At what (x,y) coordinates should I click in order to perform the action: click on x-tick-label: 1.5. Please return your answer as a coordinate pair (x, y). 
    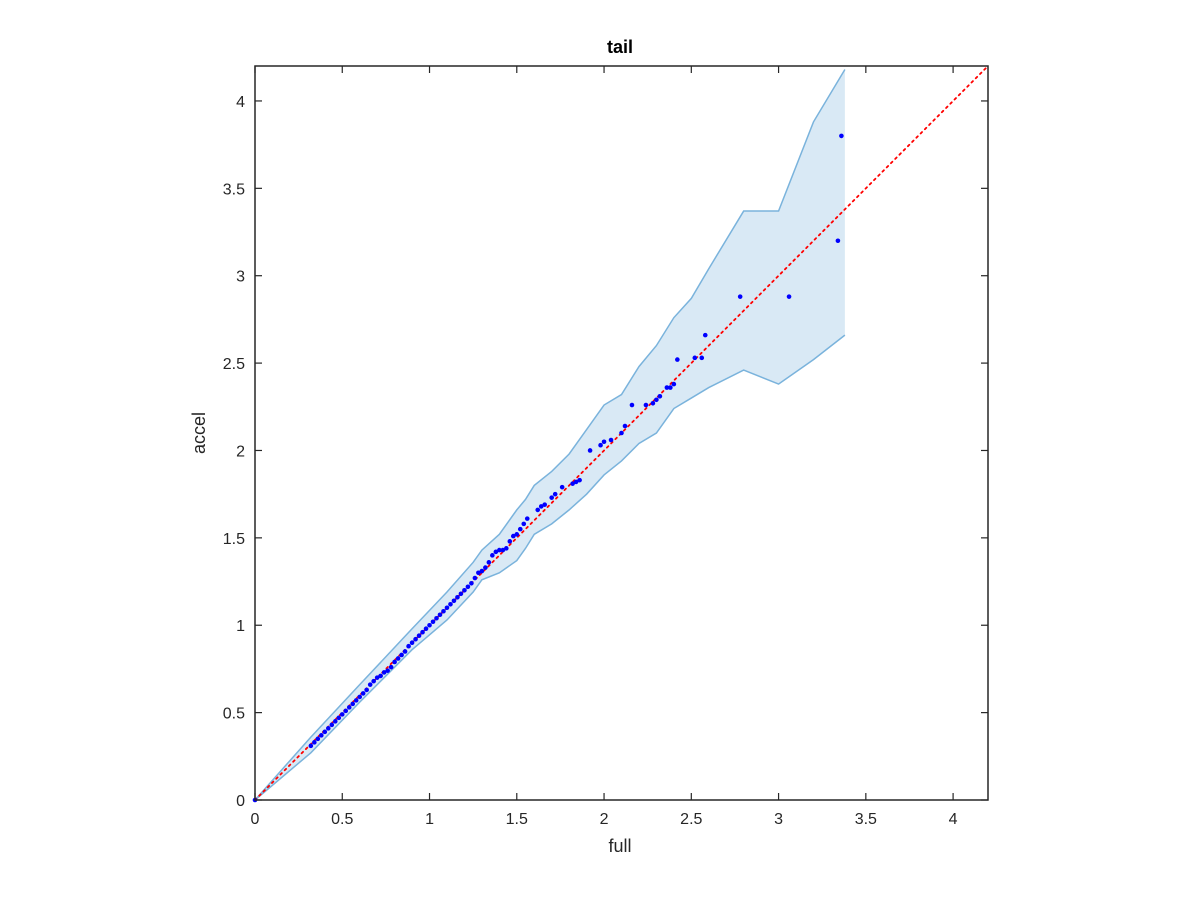
    Looking at the image, I should click on (517, 819).